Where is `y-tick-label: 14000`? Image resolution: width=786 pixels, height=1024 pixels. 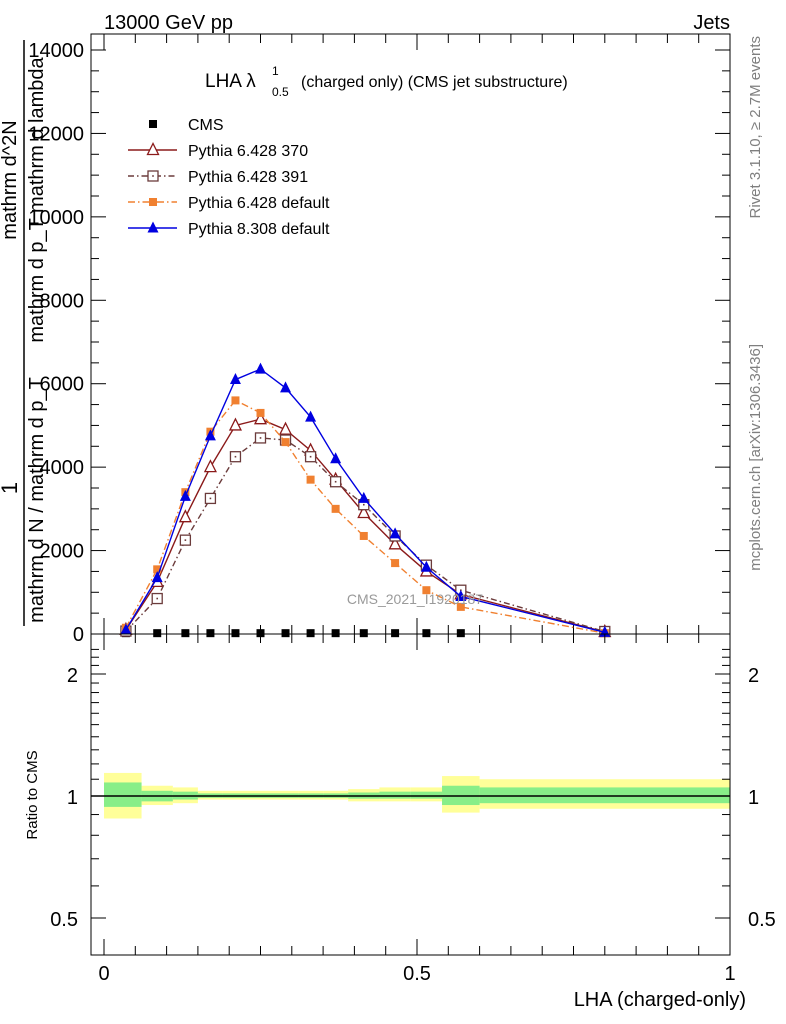 y-tick-label: 14000 is located at coordinates (56, 51).